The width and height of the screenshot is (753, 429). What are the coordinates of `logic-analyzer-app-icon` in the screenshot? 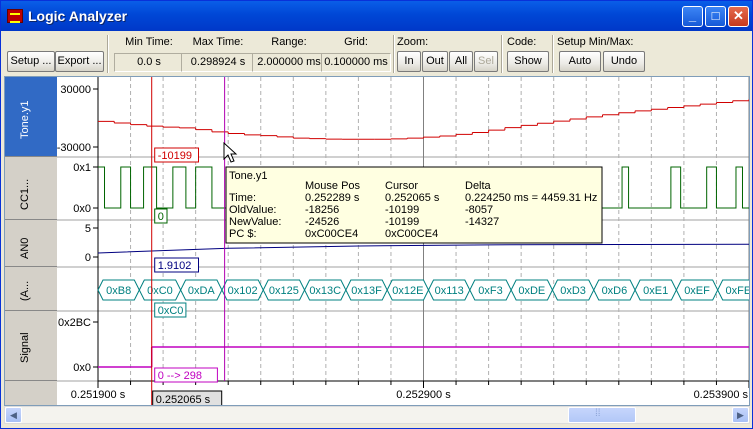 It's located at (15, 16).